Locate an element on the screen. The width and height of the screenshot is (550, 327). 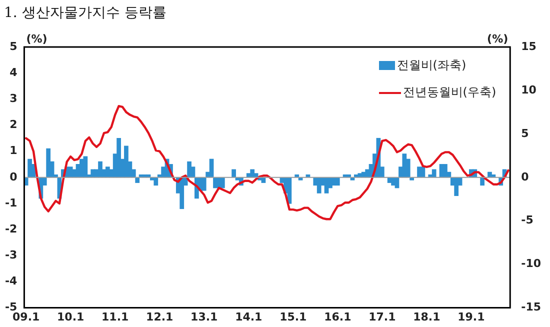
y2-tick-label: -15 is located at coordinates (531, 307).